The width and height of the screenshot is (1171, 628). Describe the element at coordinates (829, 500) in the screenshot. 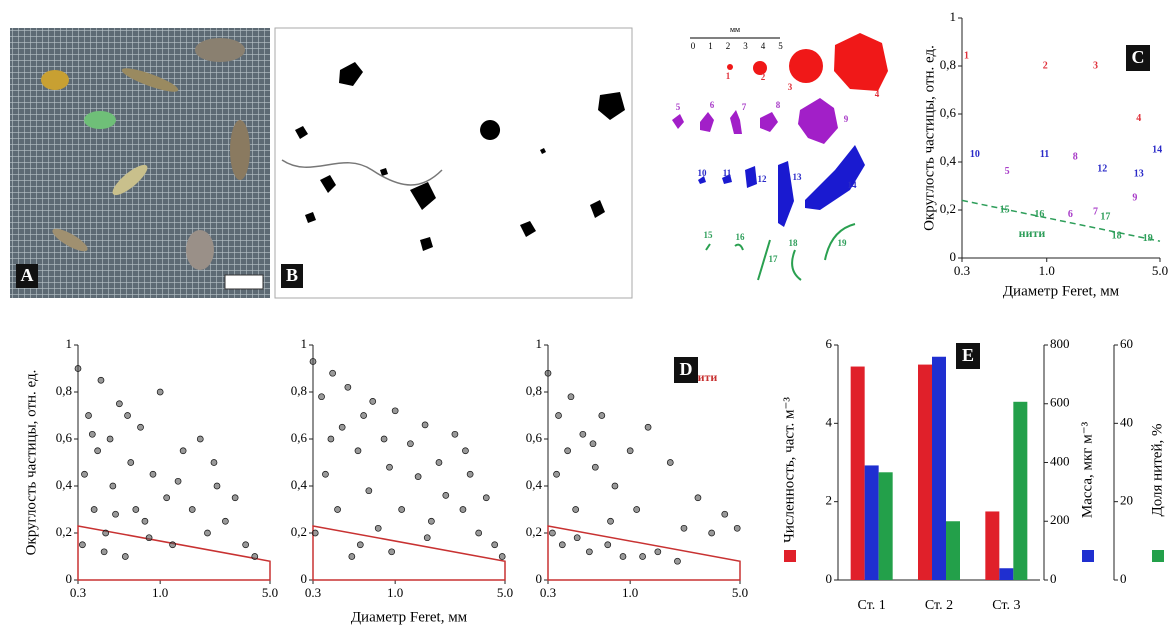

I see `y-tick-label: 2` at that location.